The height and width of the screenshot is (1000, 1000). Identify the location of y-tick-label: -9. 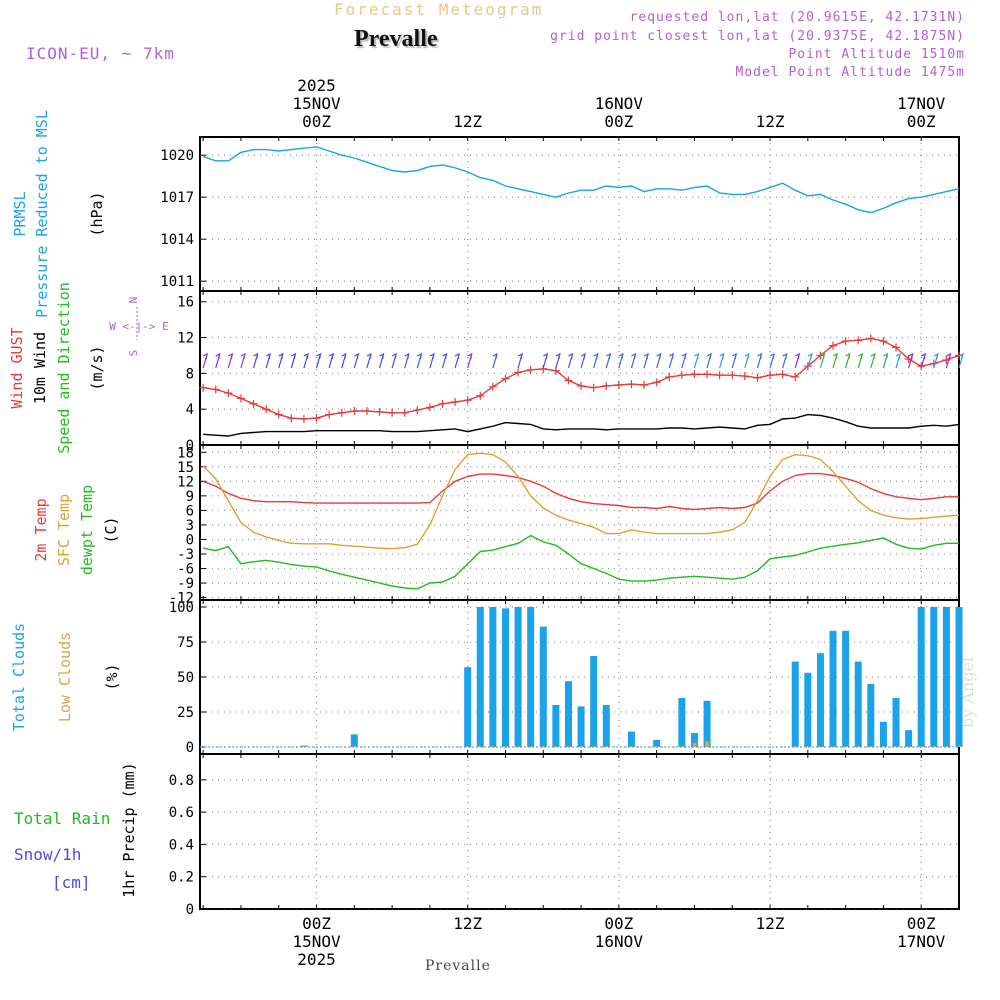
(185, 584).